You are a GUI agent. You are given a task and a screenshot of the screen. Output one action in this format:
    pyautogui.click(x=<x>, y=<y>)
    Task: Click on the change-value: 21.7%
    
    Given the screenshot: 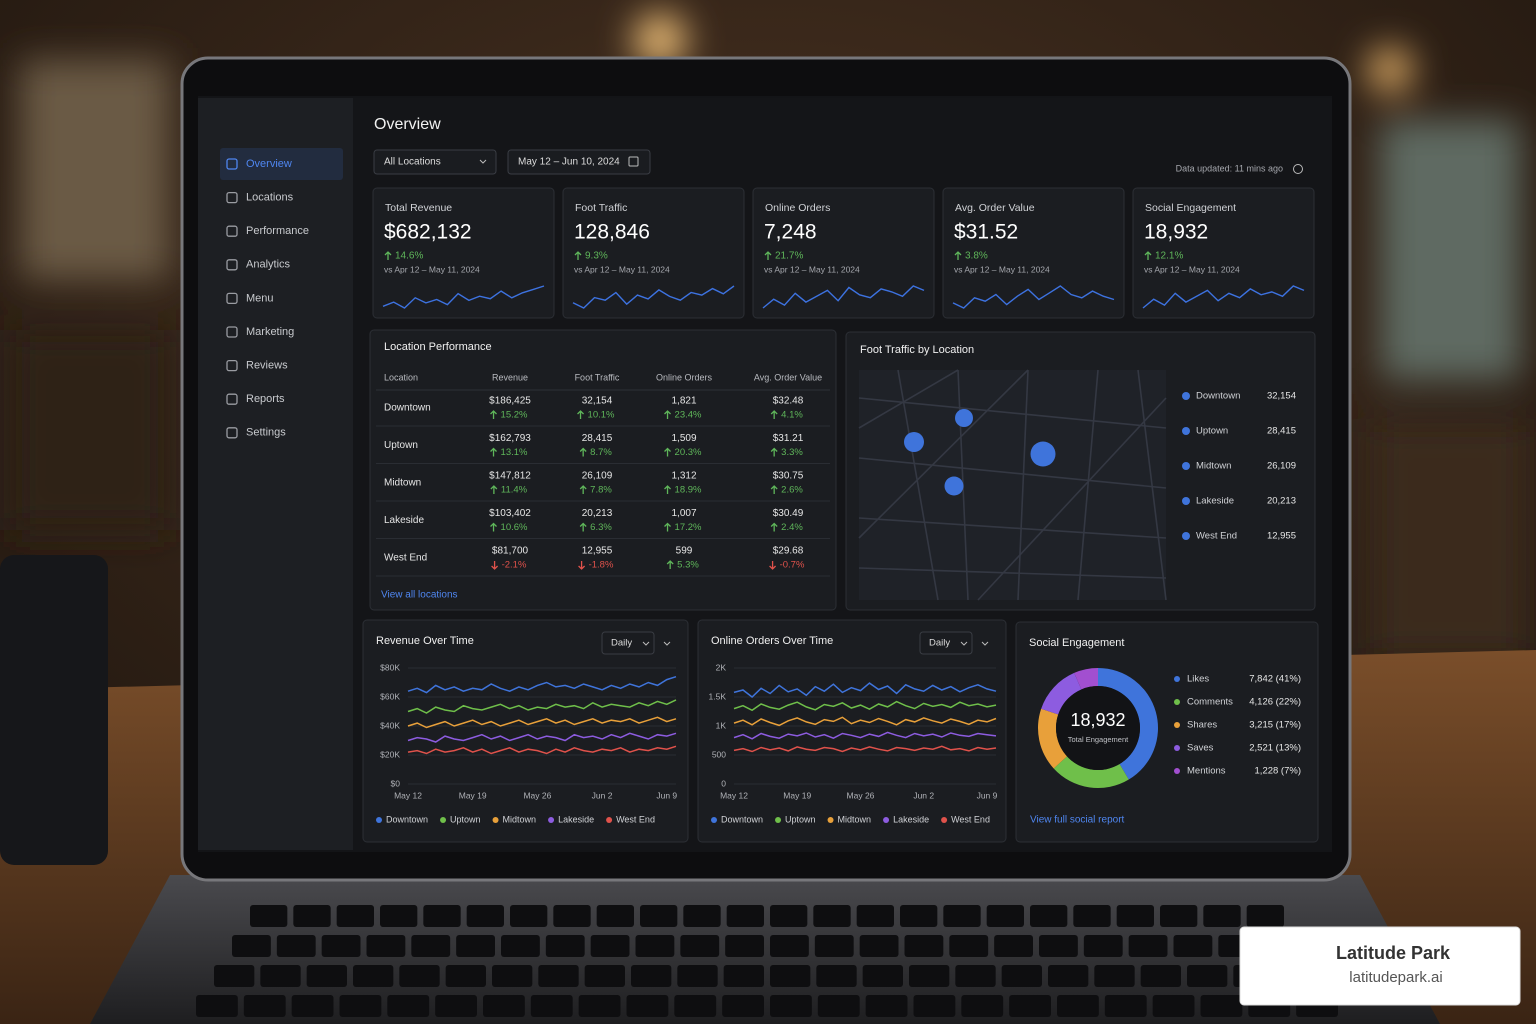 What is the action you would take?
    pyautogui.click(x=789, y=256)
    